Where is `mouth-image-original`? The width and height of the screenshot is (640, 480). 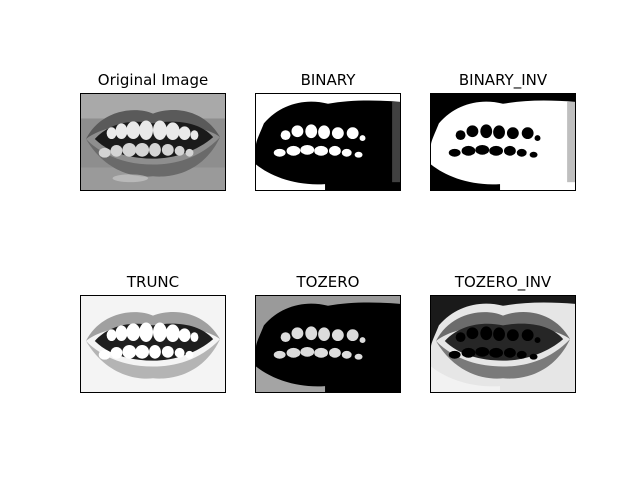
mouth-image-original is located at coordinates (153, 142).